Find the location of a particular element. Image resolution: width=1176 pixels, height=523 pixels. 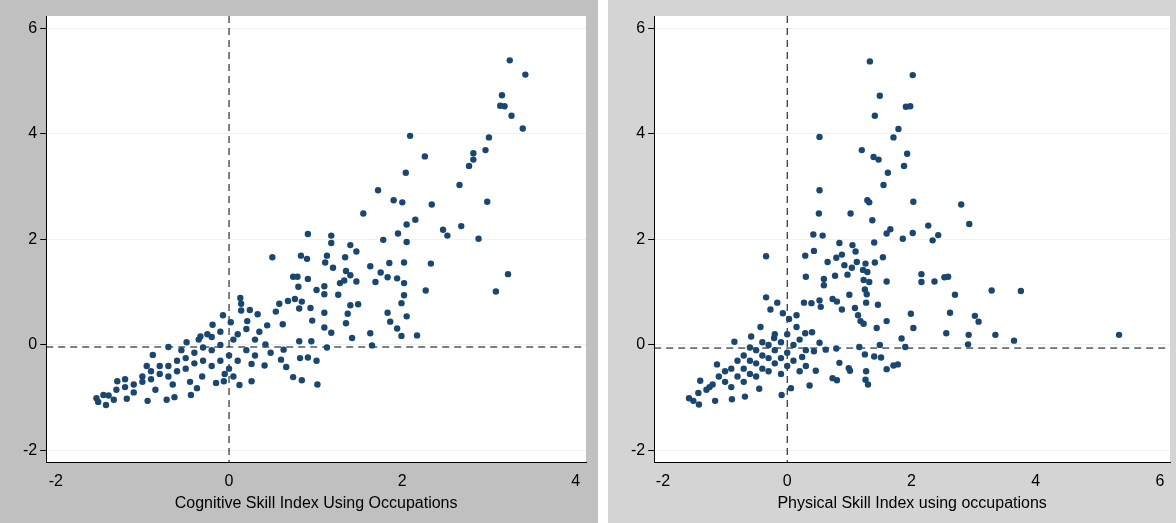

x-tick-label: 6 is located at coordinates (1160, 480).